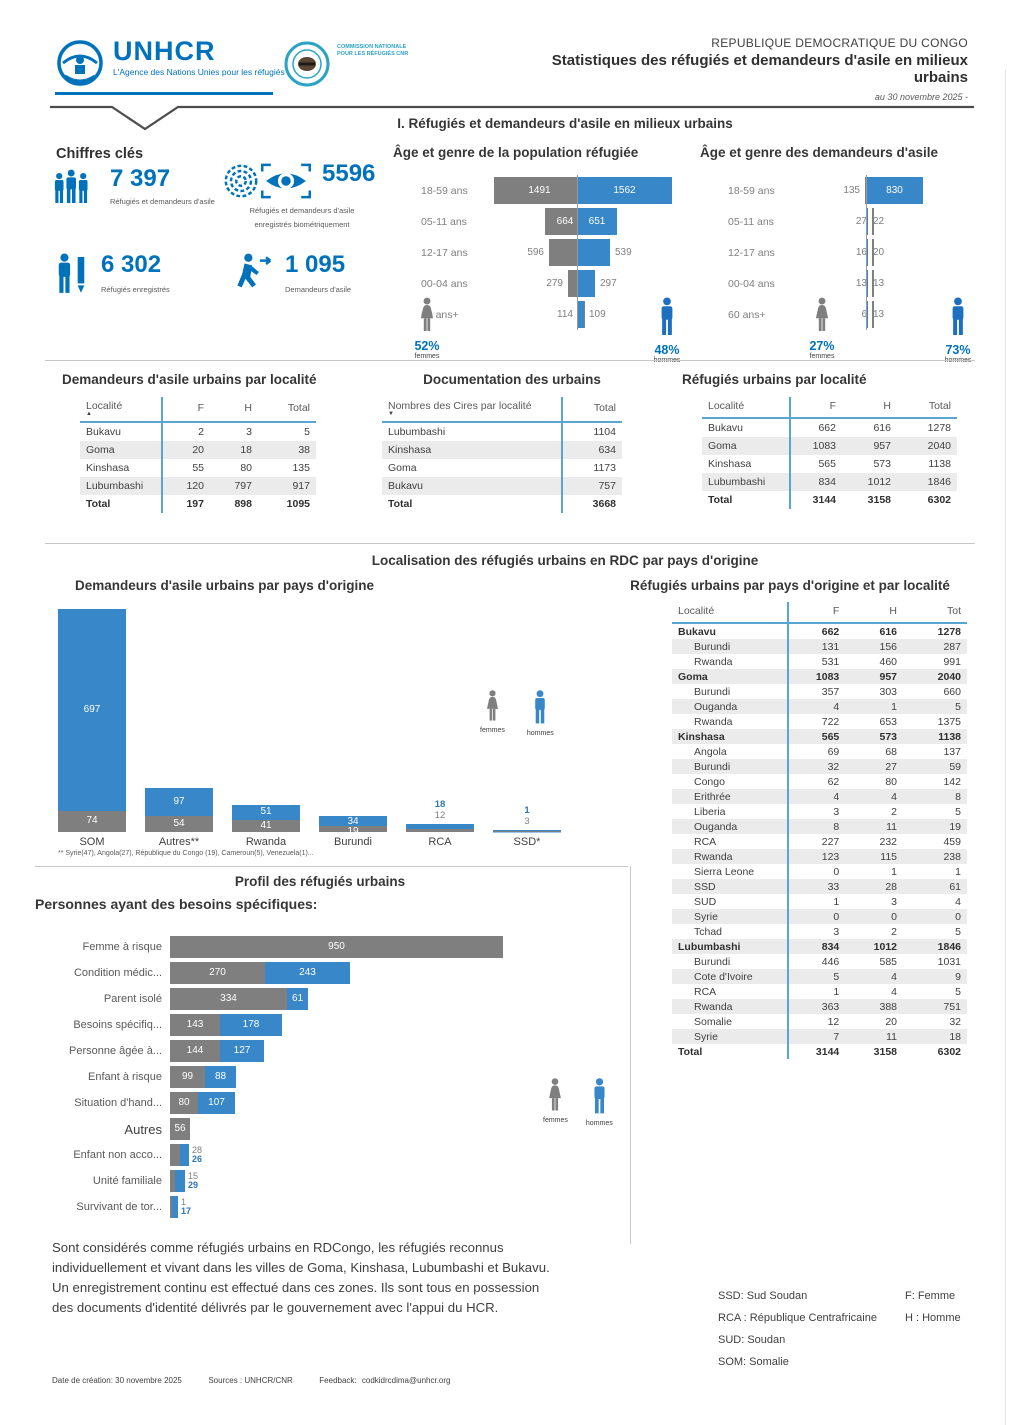 The height and width of the screenshot is (1425, 1024). I want to click on bar-segment-femmes: 41, so click(266, 826).